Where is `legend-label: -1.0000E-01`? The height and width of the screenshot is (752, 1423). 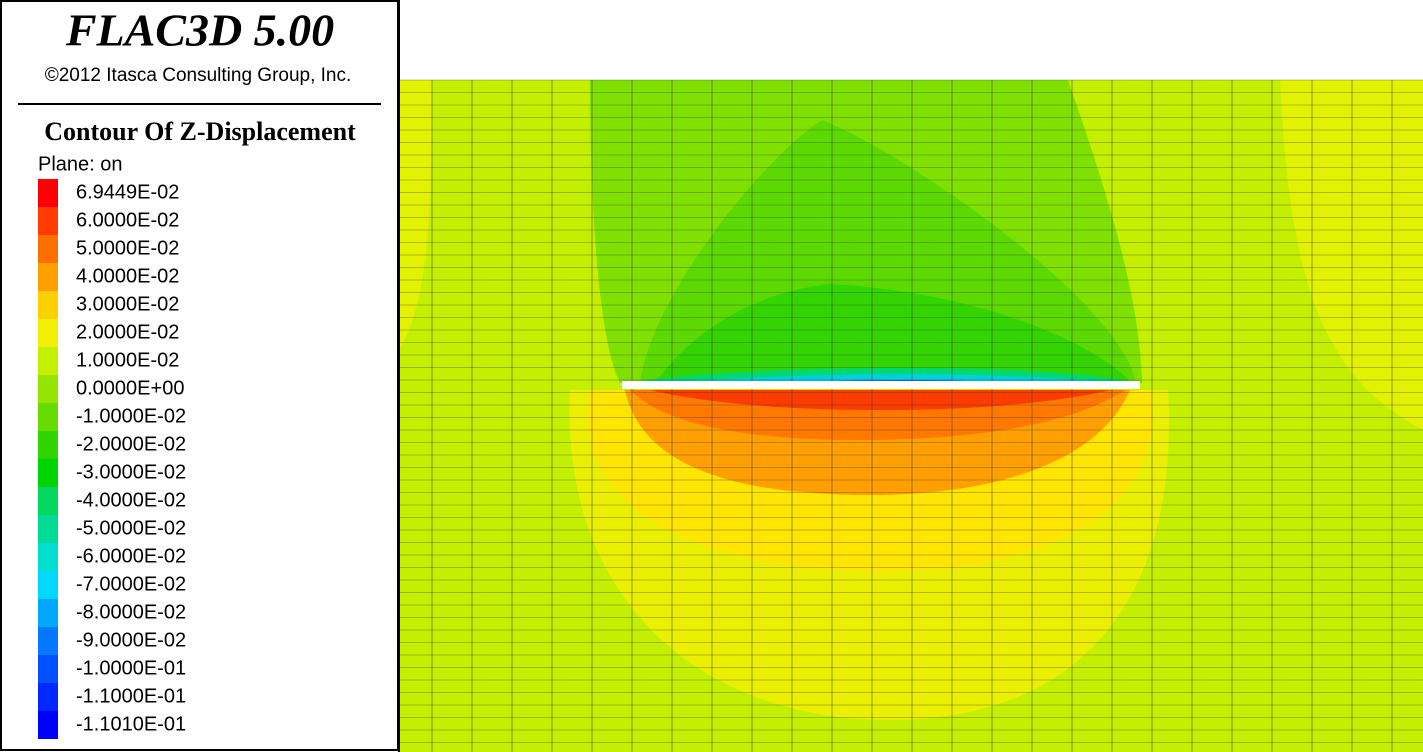
legend-label: -1.0000E-01 is located at coordinates (131, 668).